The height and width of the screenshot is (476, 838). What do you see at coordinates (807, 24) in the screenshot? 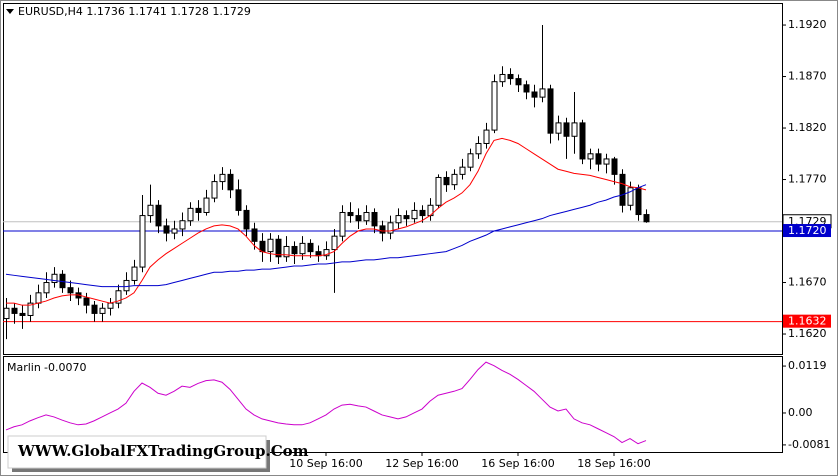
I see `y-tick-label: 1.1920` at bounding box center [807, 24].